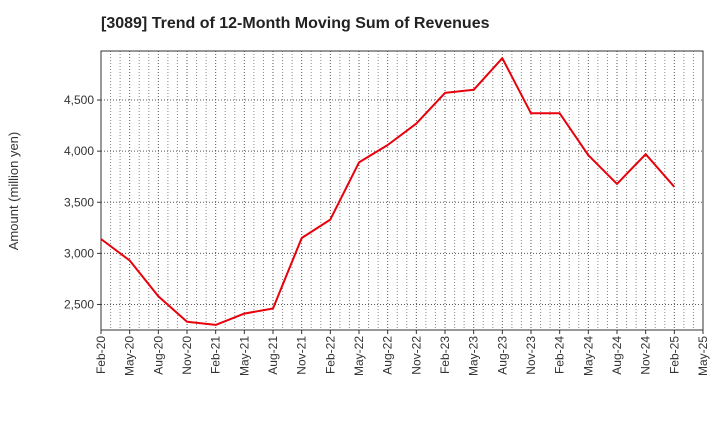 This screenshot has height=440, width=720. What do you see at coordinates (101, 355) in the screenshot?
I see `x-tick-label: Feb-20` at bounding box center [101, 355].